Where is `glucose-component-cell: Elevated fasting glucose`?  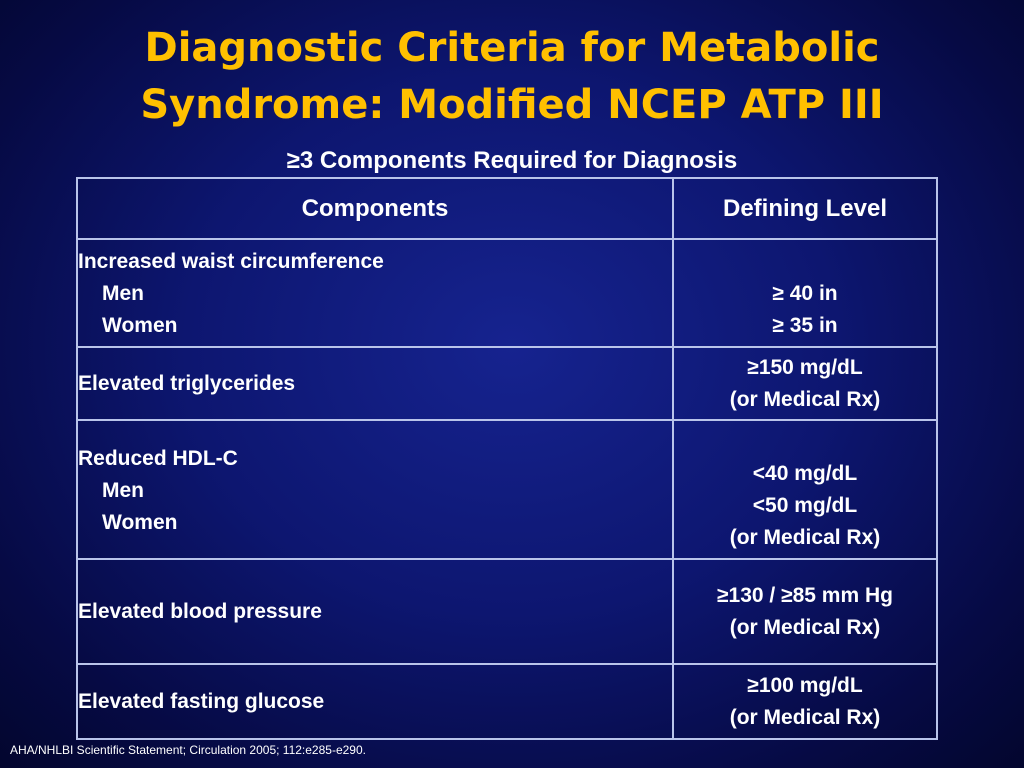 glucose-component-cell: Elevated fasting glucose is located at coordinates (375, 701).